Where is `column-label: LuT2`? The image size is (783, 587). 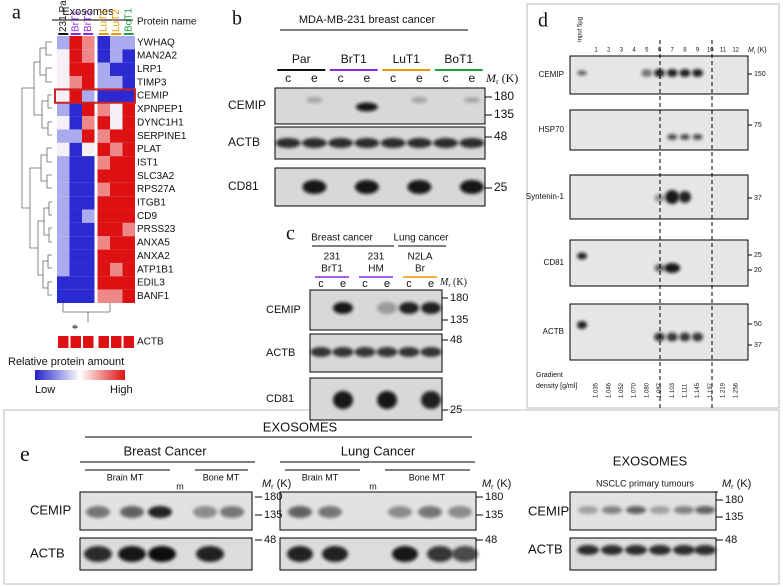
column-label: LuT2 is located at coordinates (116, 20).